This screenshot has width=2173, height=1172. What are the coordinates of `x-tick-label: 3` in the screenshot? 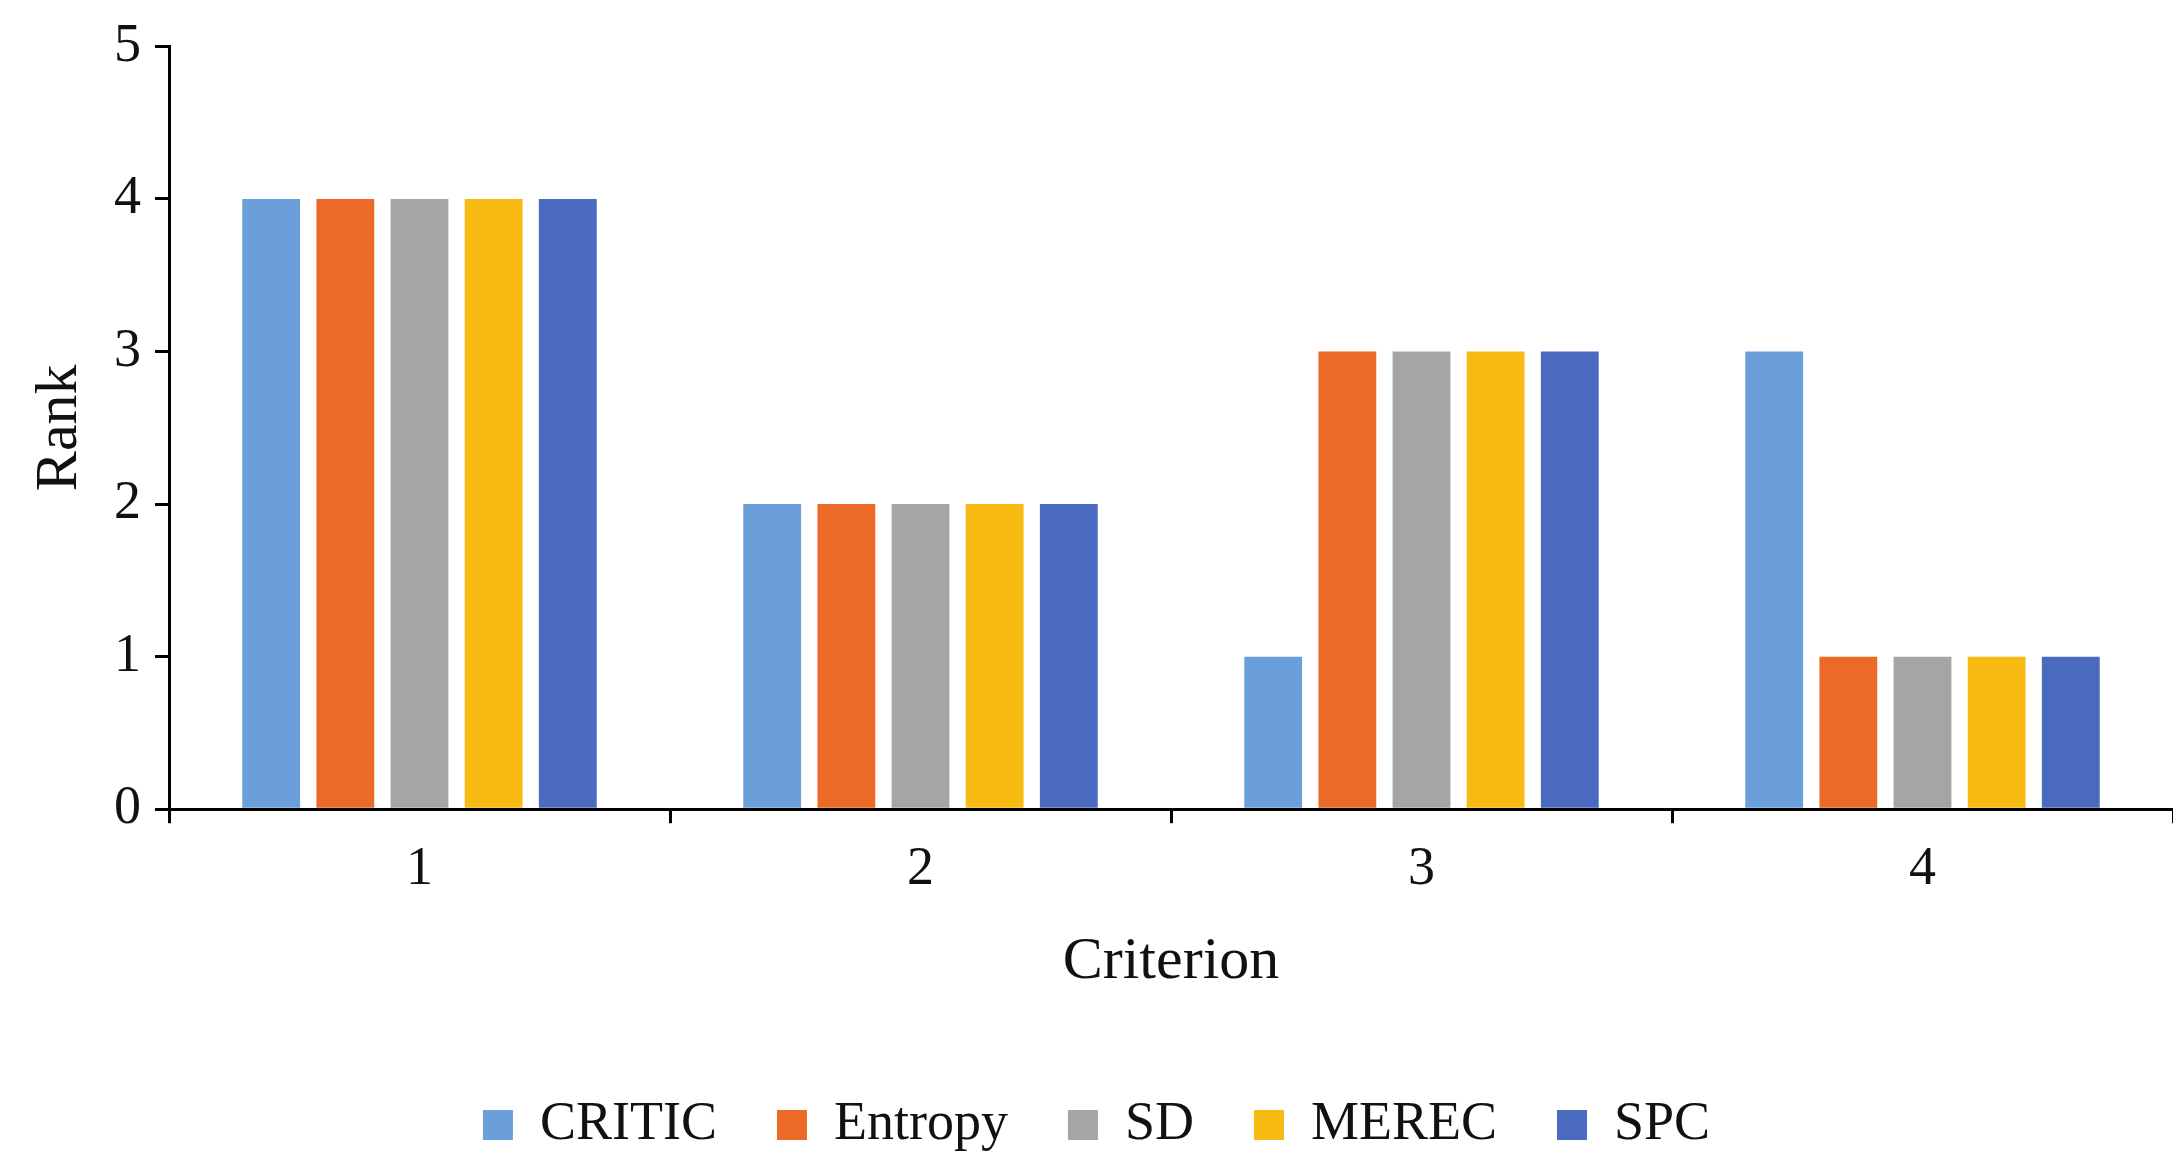 It's located at (1421, 865).